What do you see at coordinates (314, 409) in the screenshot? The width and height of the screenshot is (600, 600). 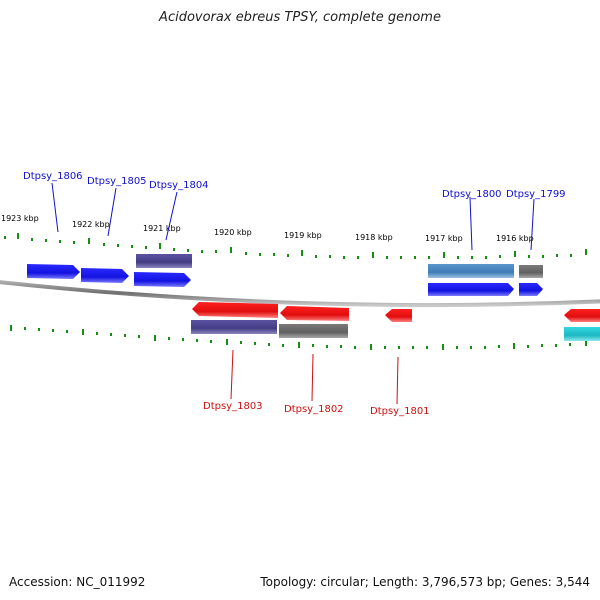 I see `gene-label: Dtpsy_1802` at bounding box center [314, 409].